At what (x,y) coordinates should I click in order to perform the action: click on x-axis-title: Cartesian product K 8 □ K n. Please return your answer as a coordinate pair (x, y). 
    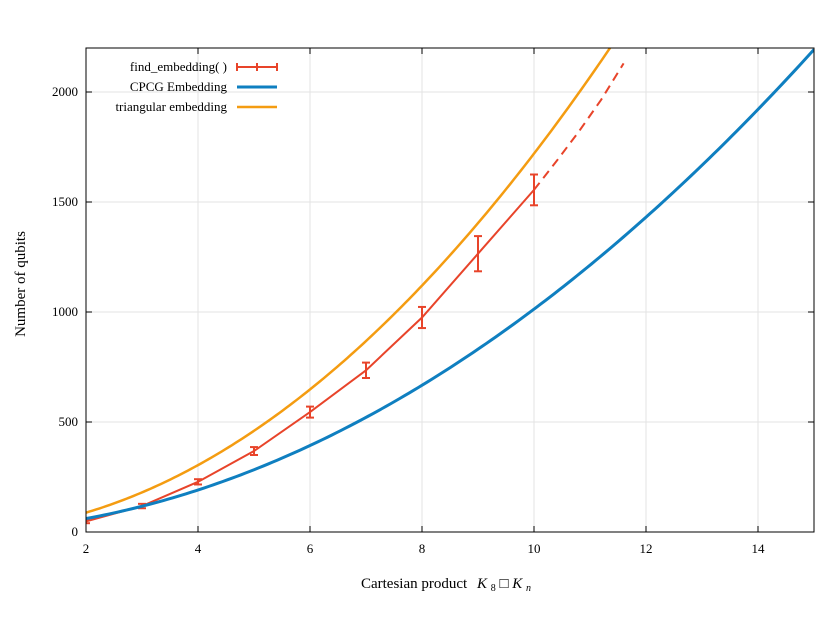
    Looking at the image, I should click on (446, 585).